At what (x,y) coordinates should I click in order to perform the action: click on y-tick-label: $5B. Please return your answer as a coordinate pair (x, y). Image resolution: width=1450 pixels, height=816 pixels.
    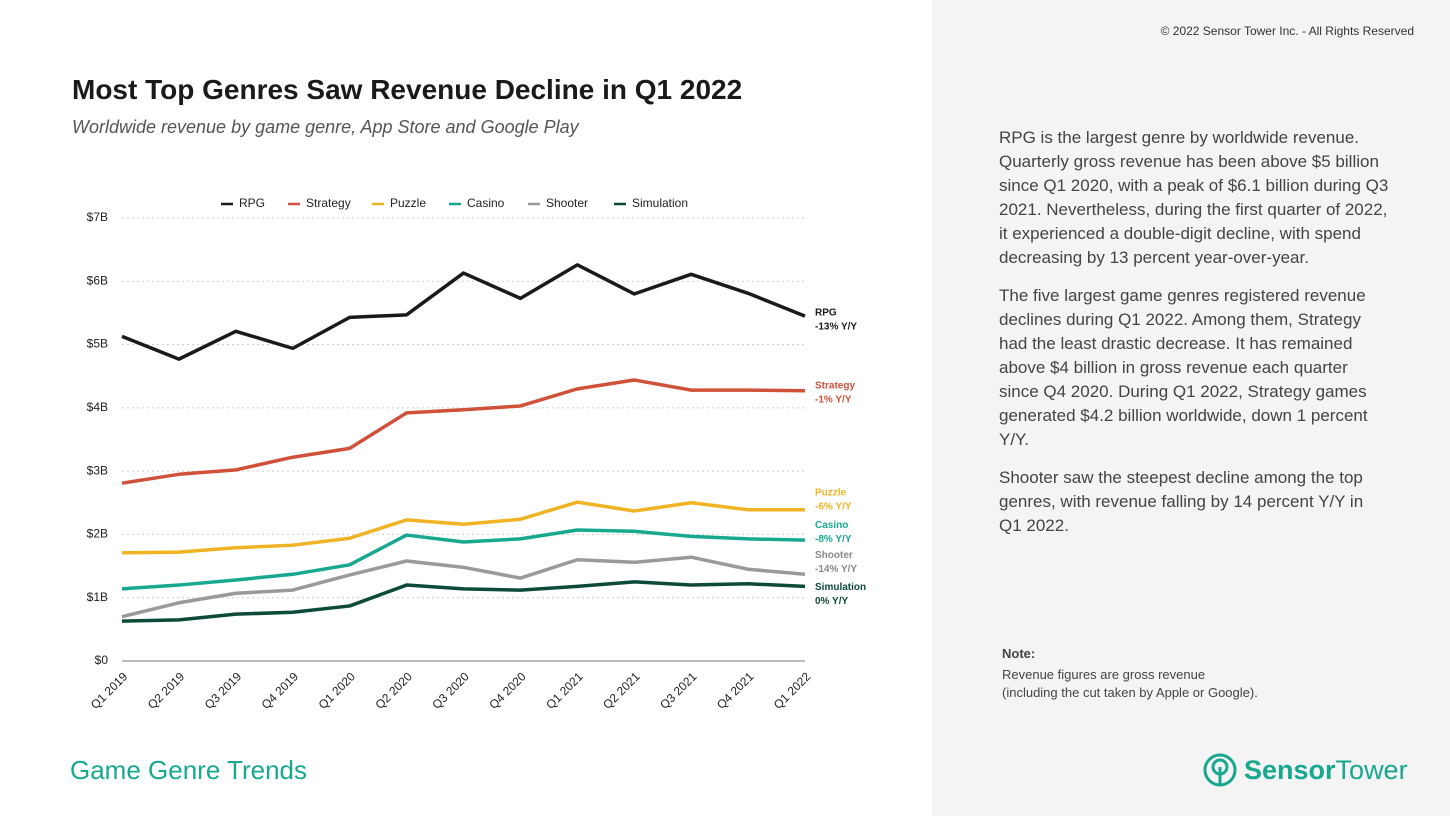
    Looking at the image, I should click on (97, 344).